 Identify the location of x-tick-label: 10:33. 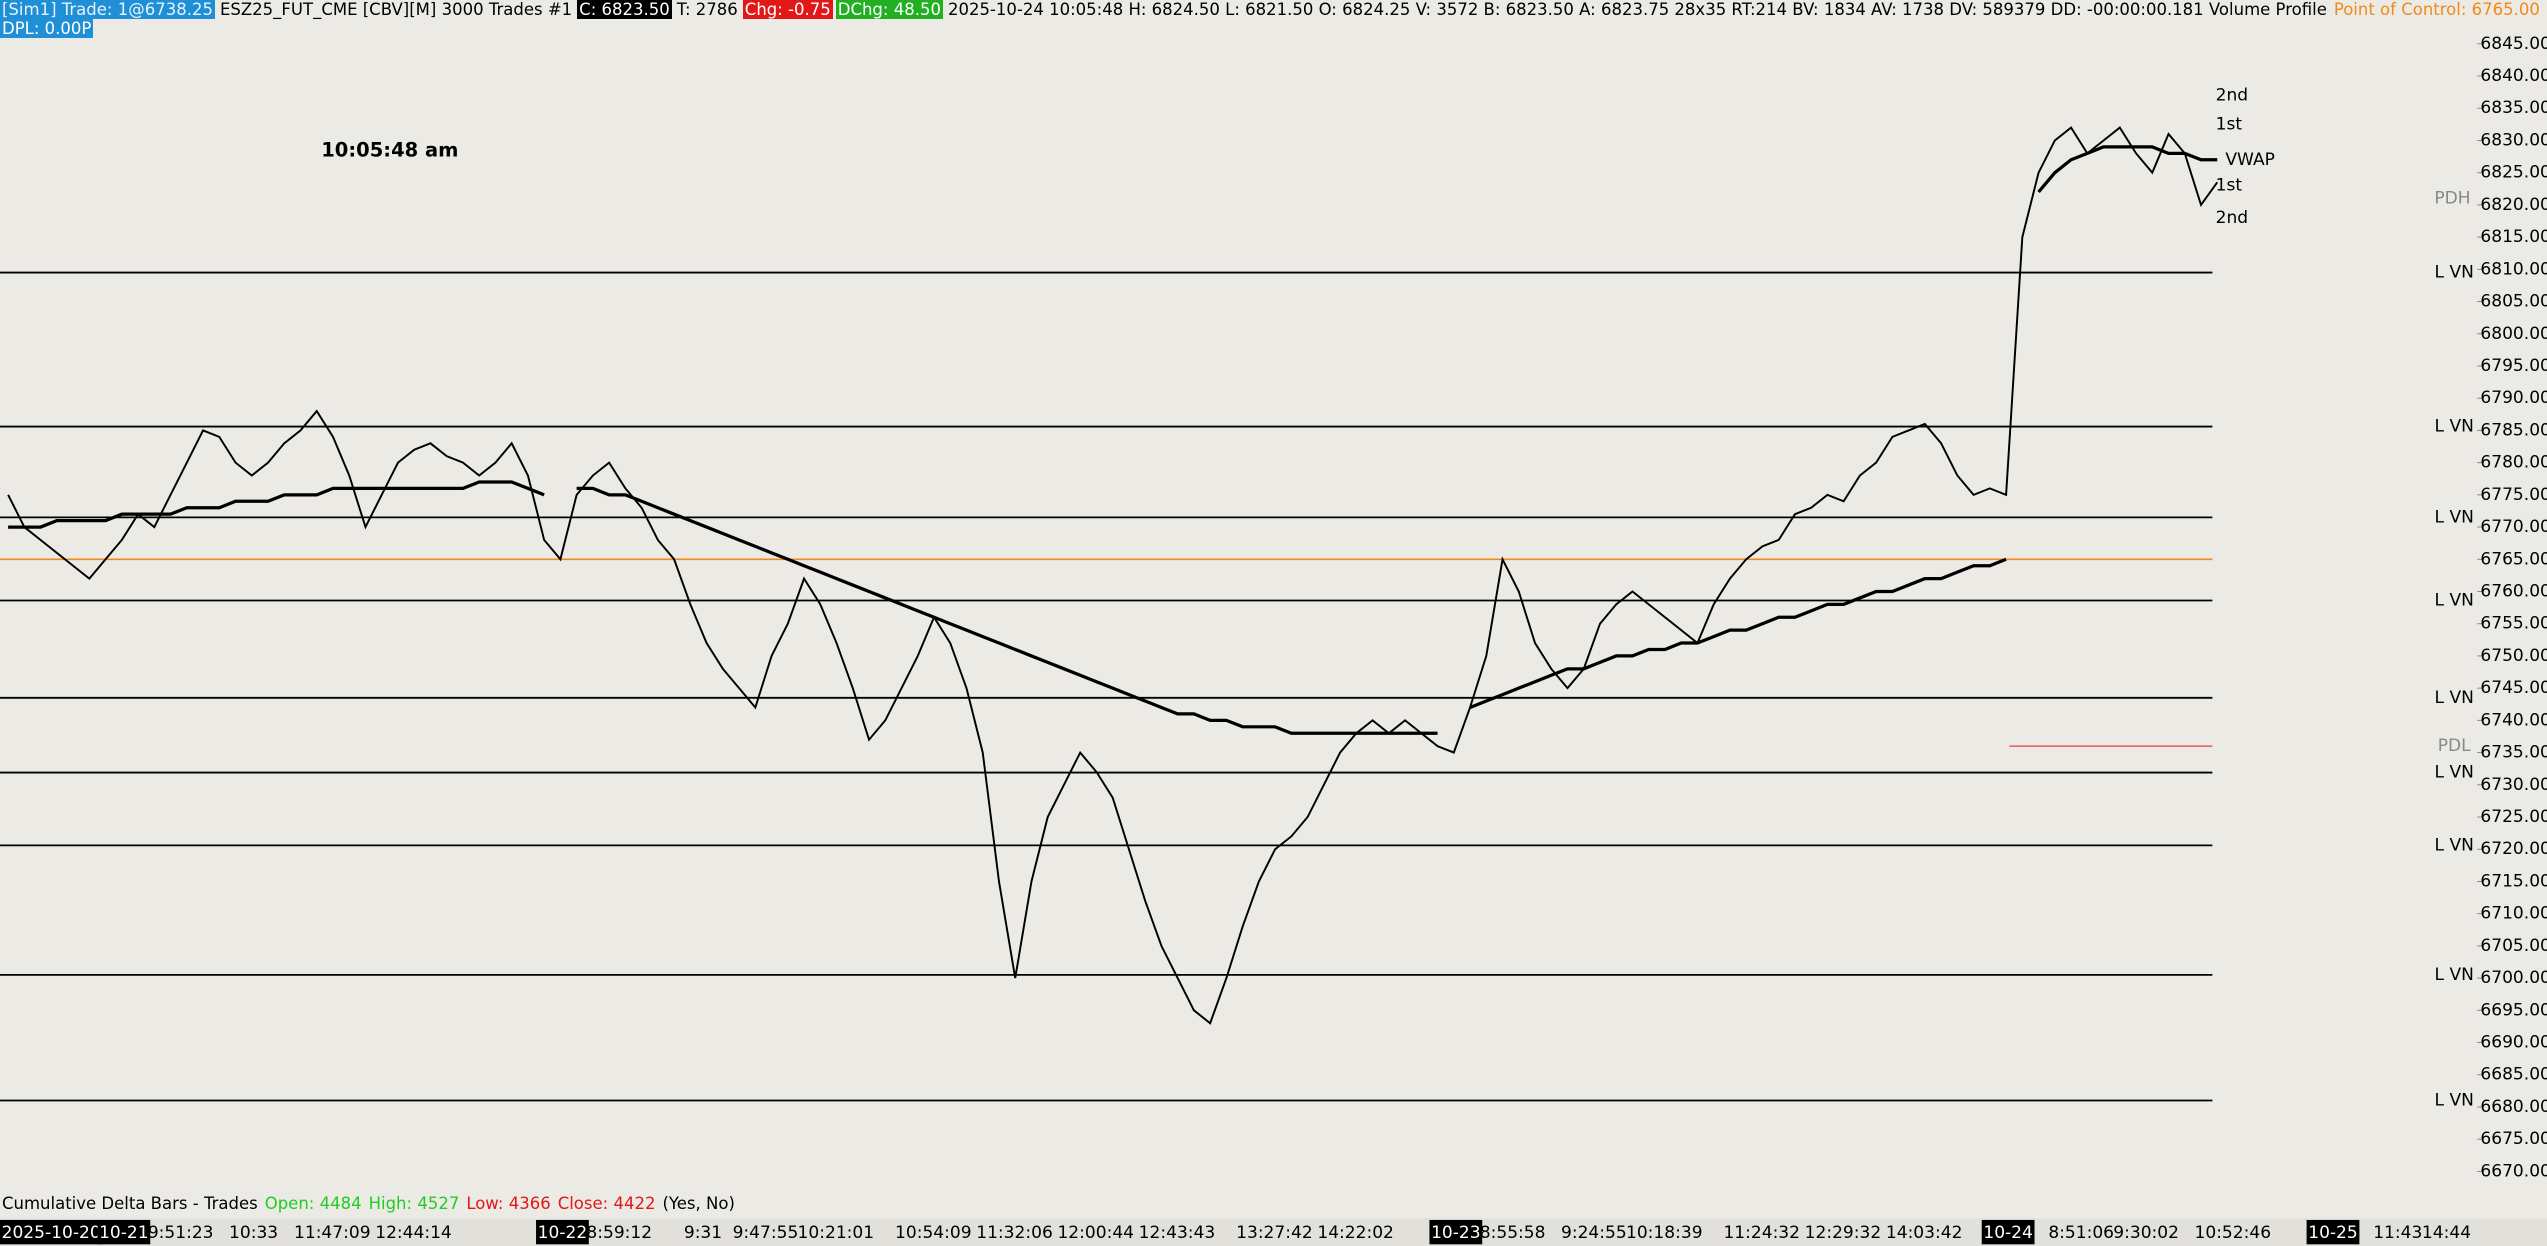
(253, 1233).